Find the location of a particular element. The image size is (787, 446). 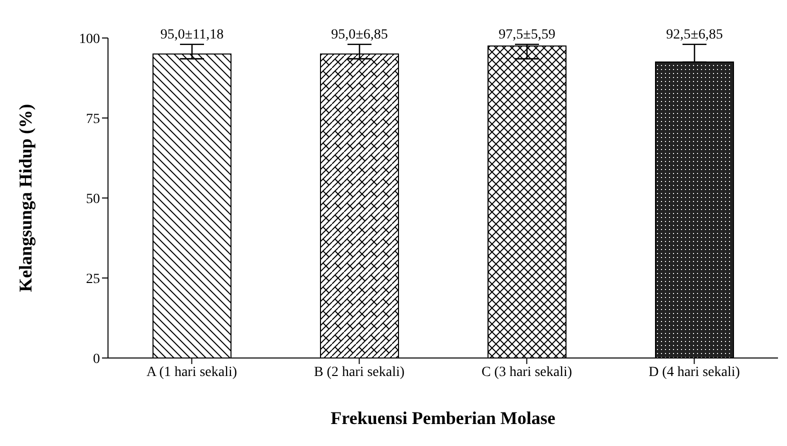

y-tick-label: 100 is located at coordinates (89, 39).